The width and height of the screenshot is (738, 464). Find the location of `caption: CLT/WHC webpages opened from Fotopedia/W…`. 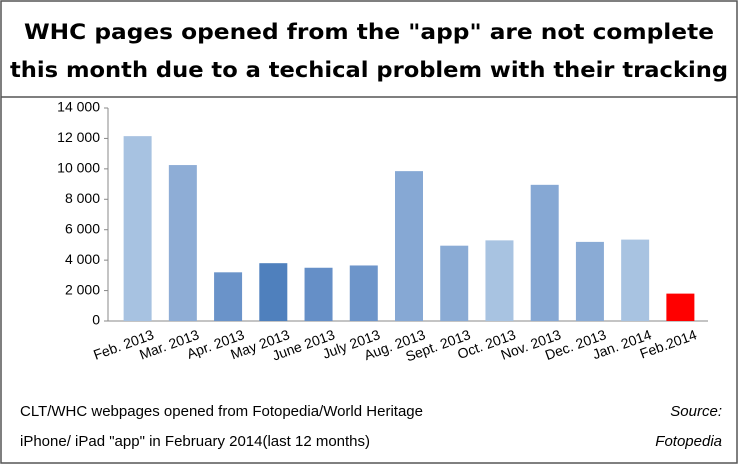

caption: CLT/WHC webpages opened from Fotopedia/W… is located at coordinates (221, 411).